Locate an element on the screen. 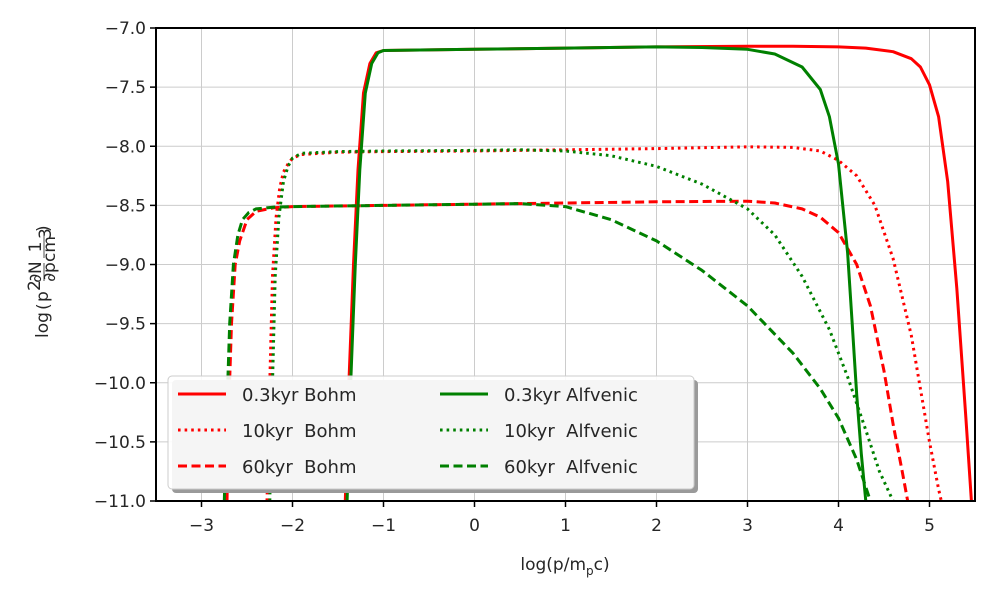 The height and width of the screenshot is (600, 1000). legend-label: 0.3kyr Bohm is located at coordinates (299, 395).